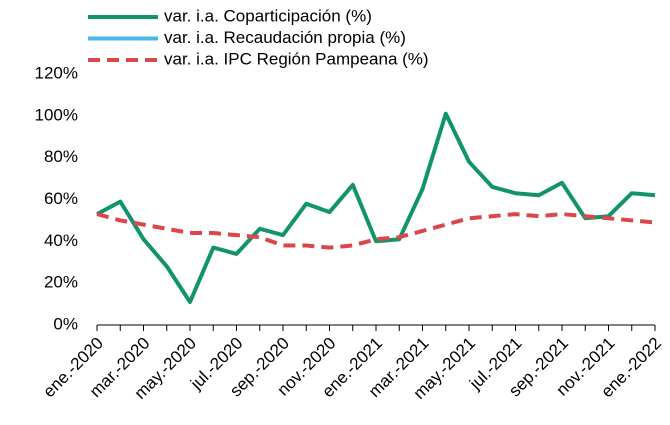  What do you see at coordinates (56, 72) in the screenshot?
I see `y-tick-label: 120%` at bounding box center [56, 72].